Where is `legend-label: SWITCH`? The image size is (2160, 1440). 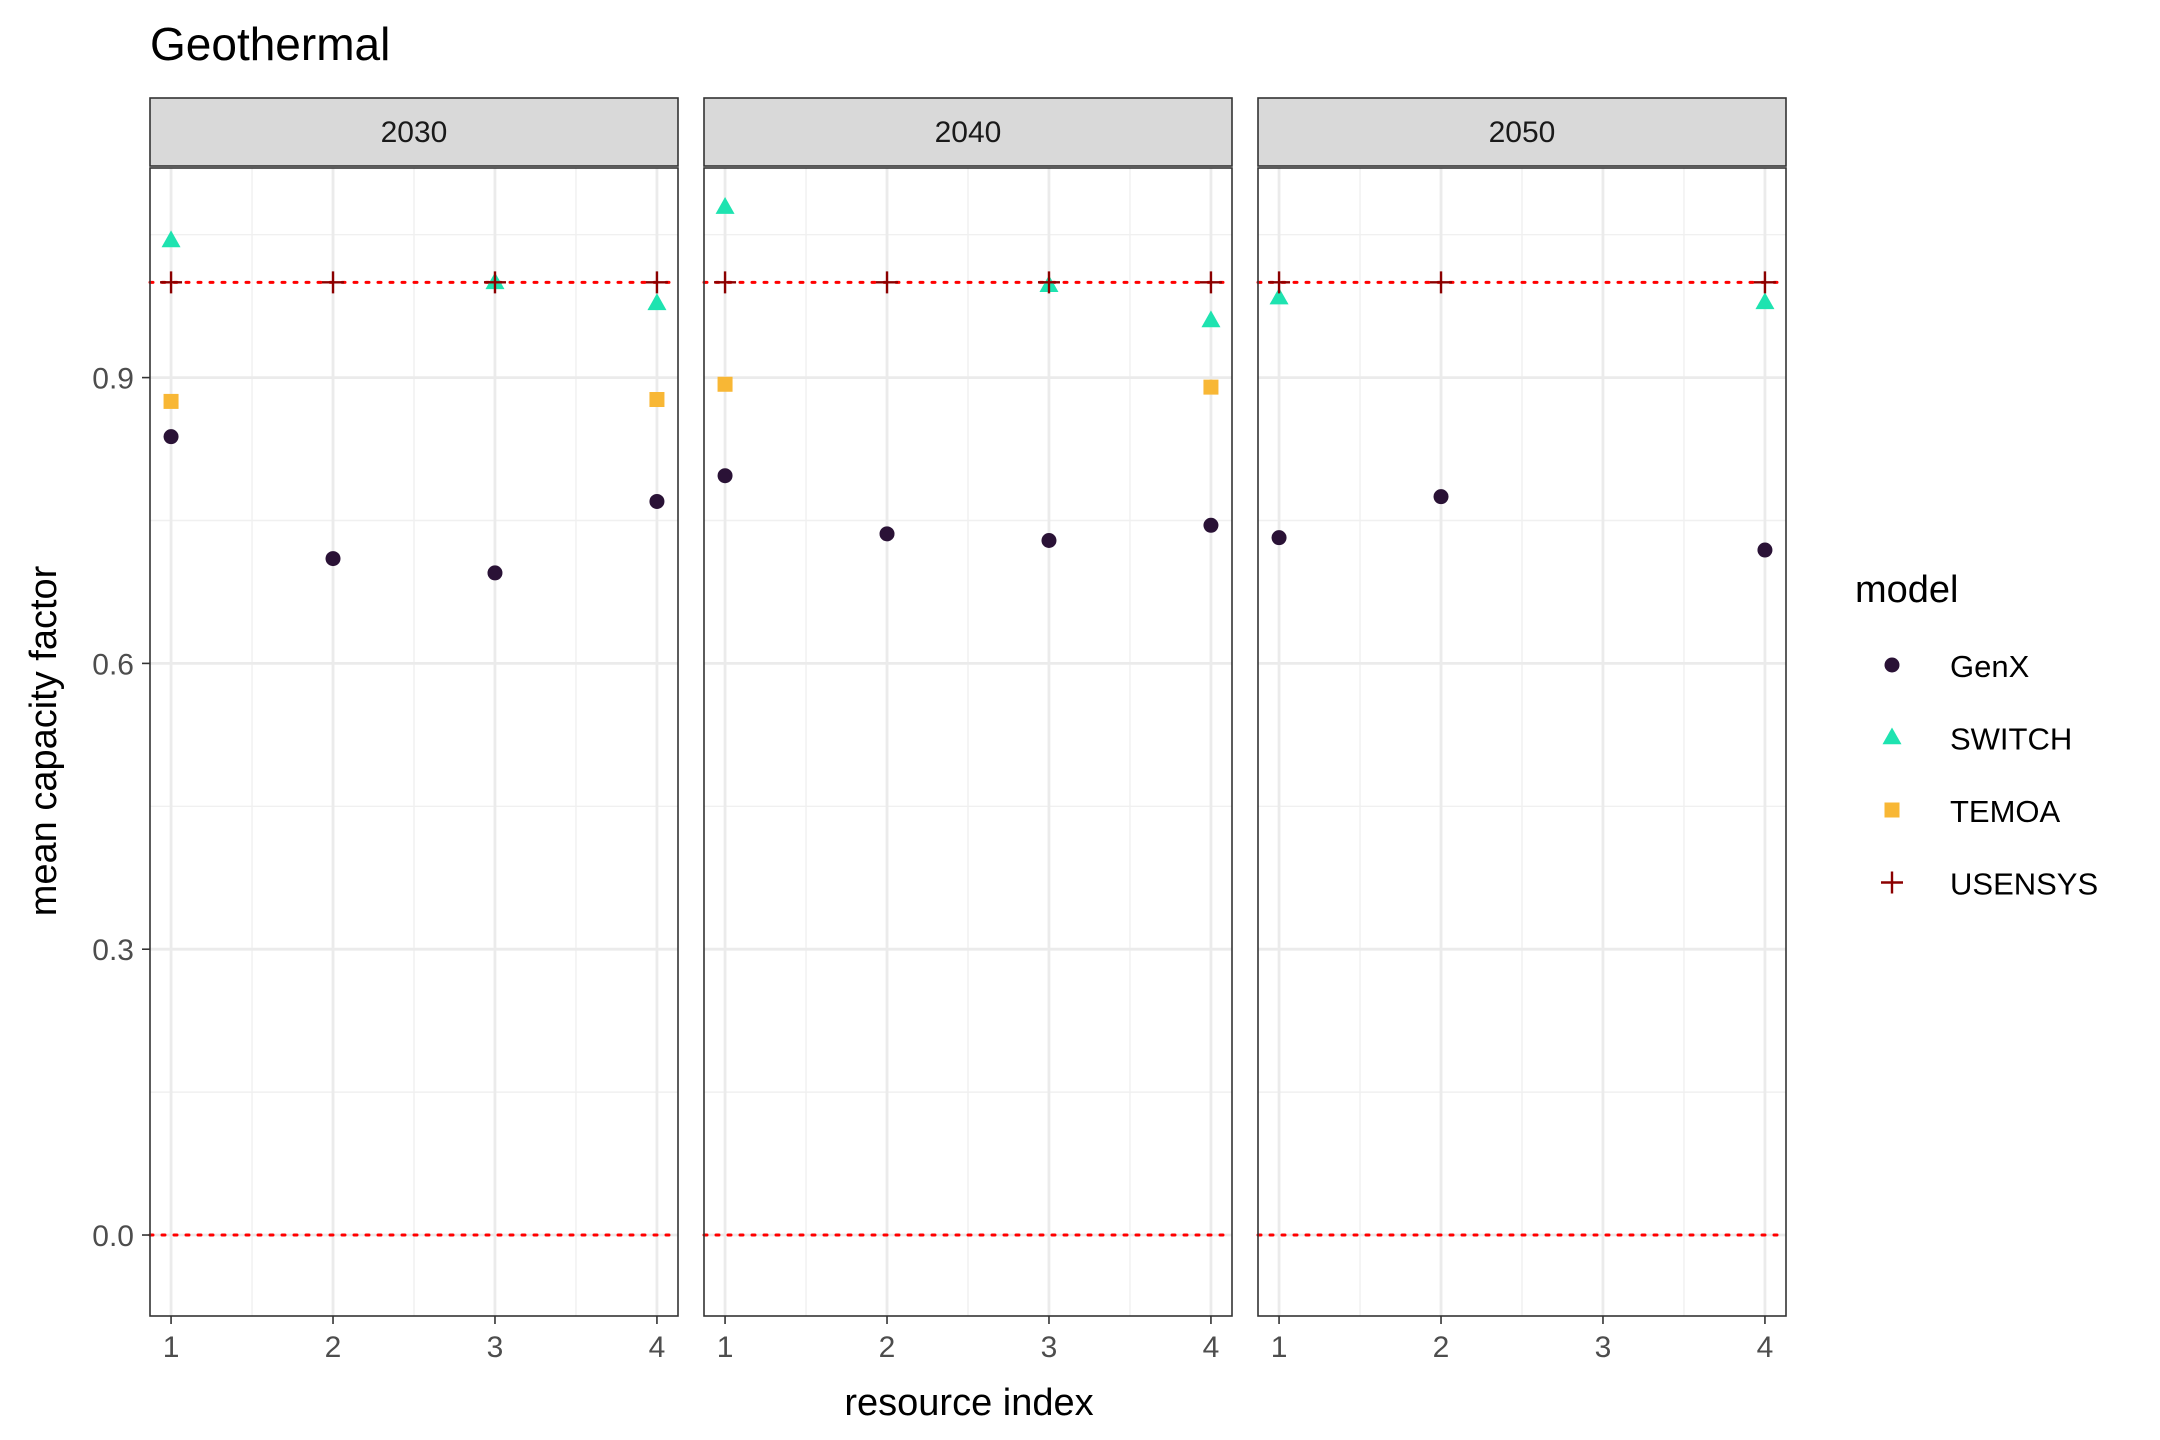
legend-label: SWITCH is located at coordinates (2011, 739).